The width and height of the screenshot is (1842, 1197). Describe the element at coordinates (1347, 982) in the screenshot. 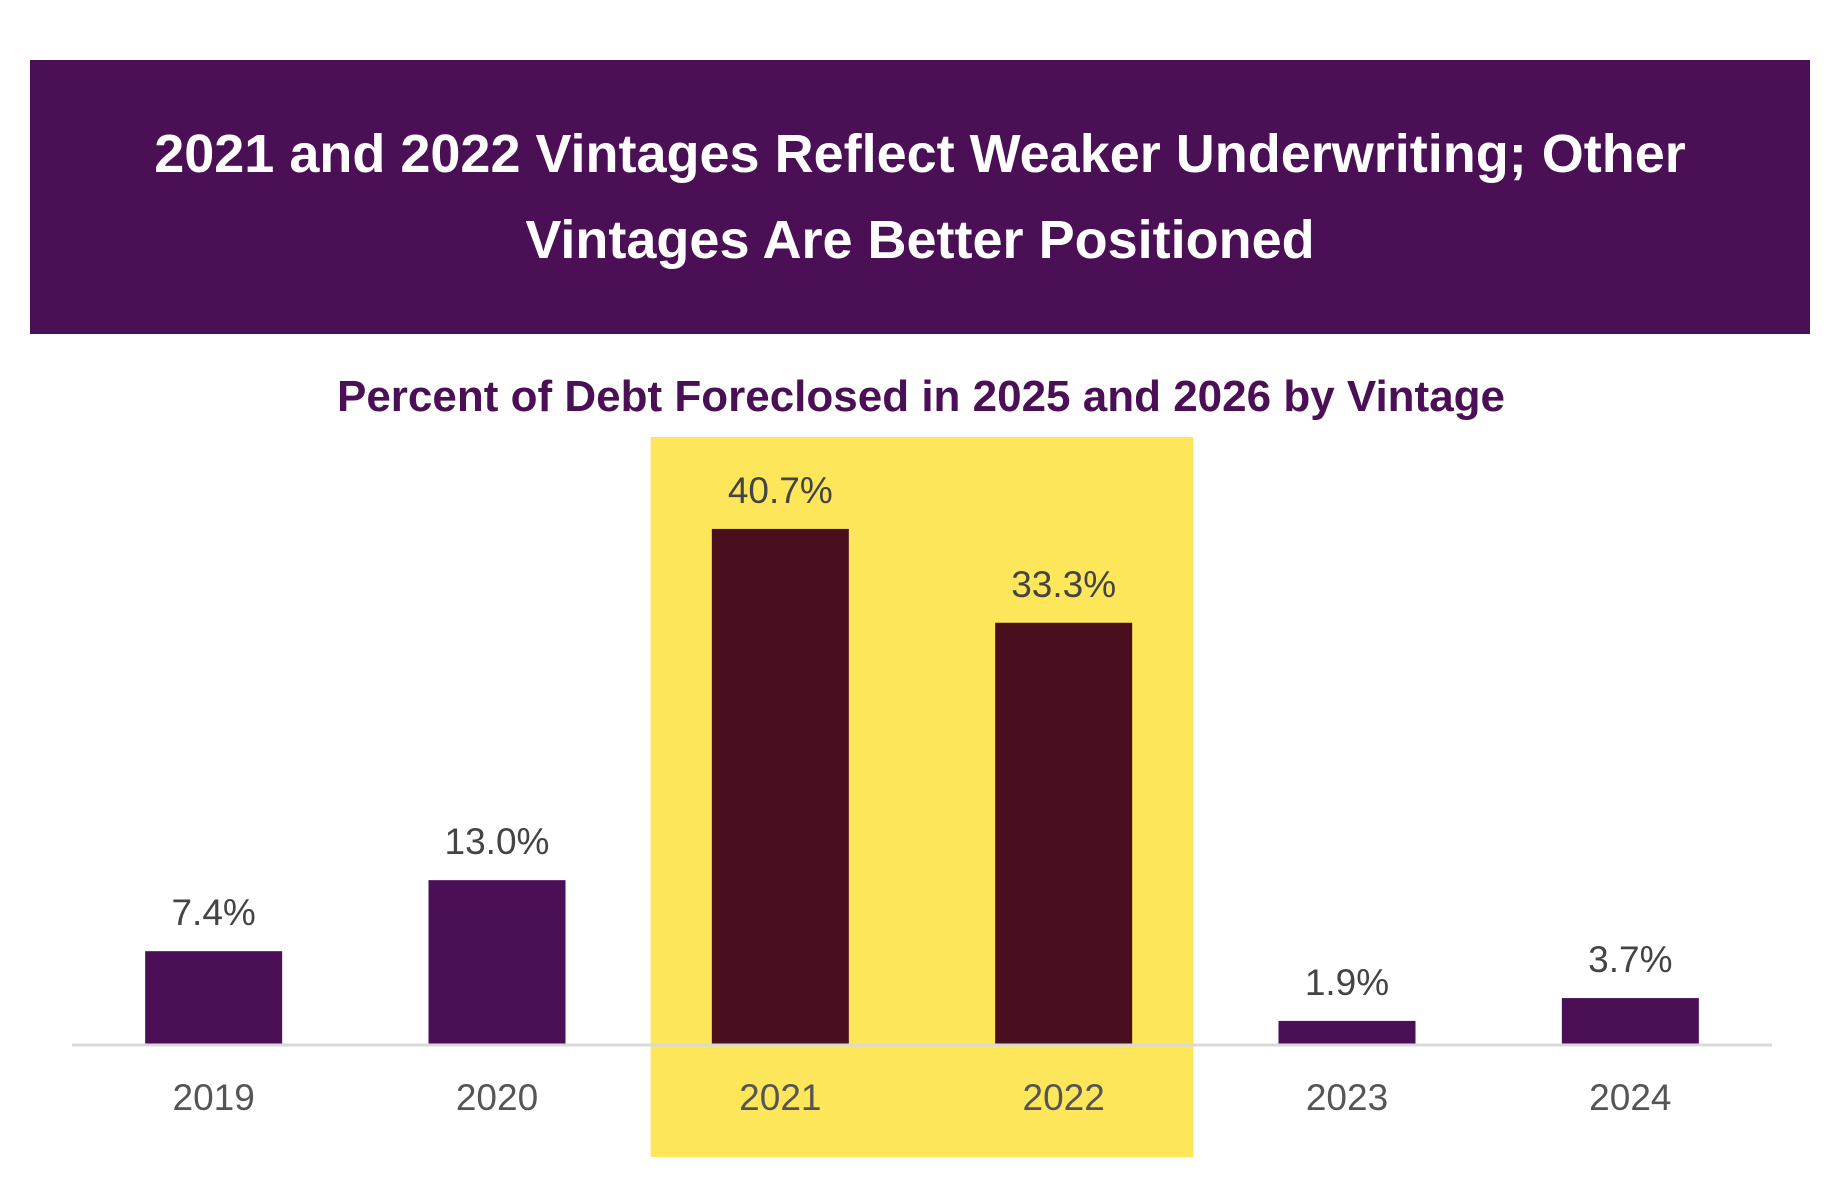

I see `data-label-2023: 1.9%` at that location.